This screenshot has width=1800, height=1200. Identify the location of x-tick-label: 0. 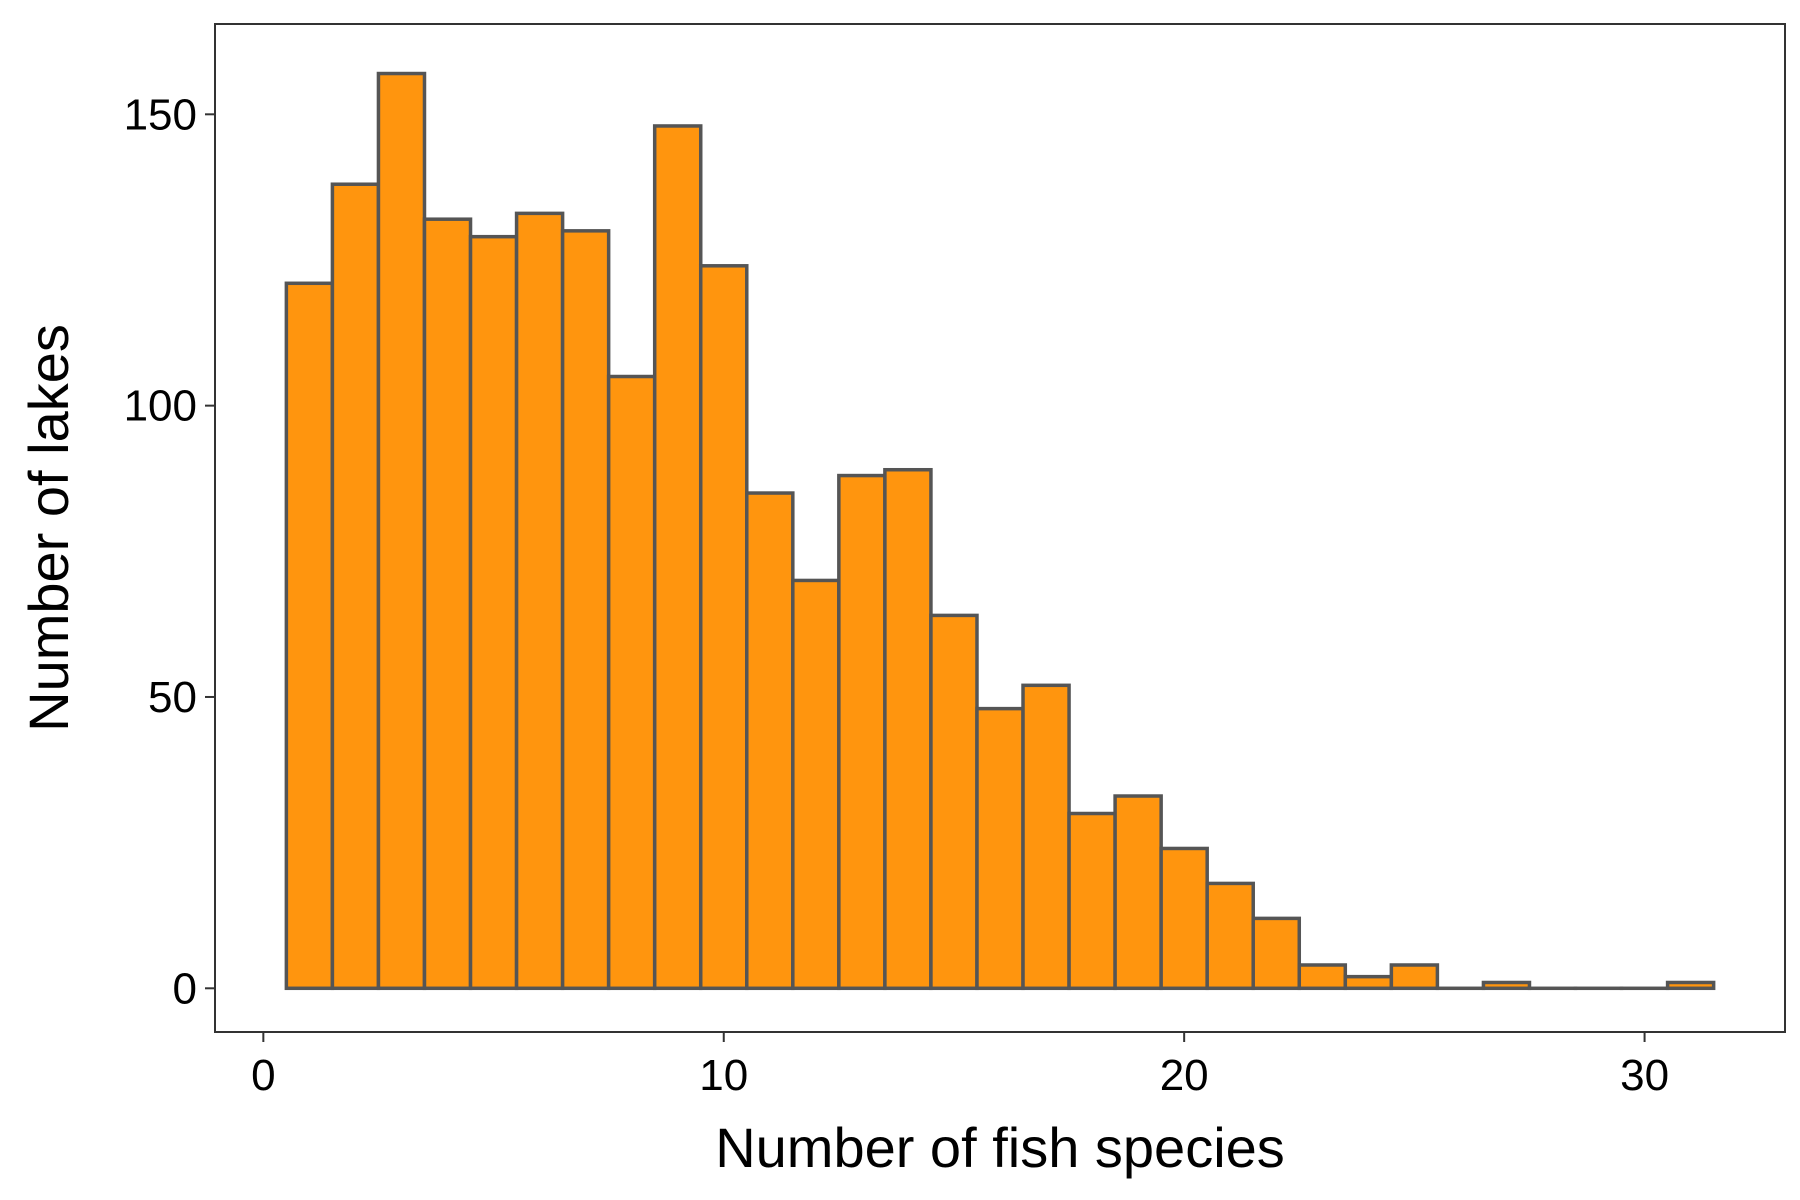
(263, 1075).